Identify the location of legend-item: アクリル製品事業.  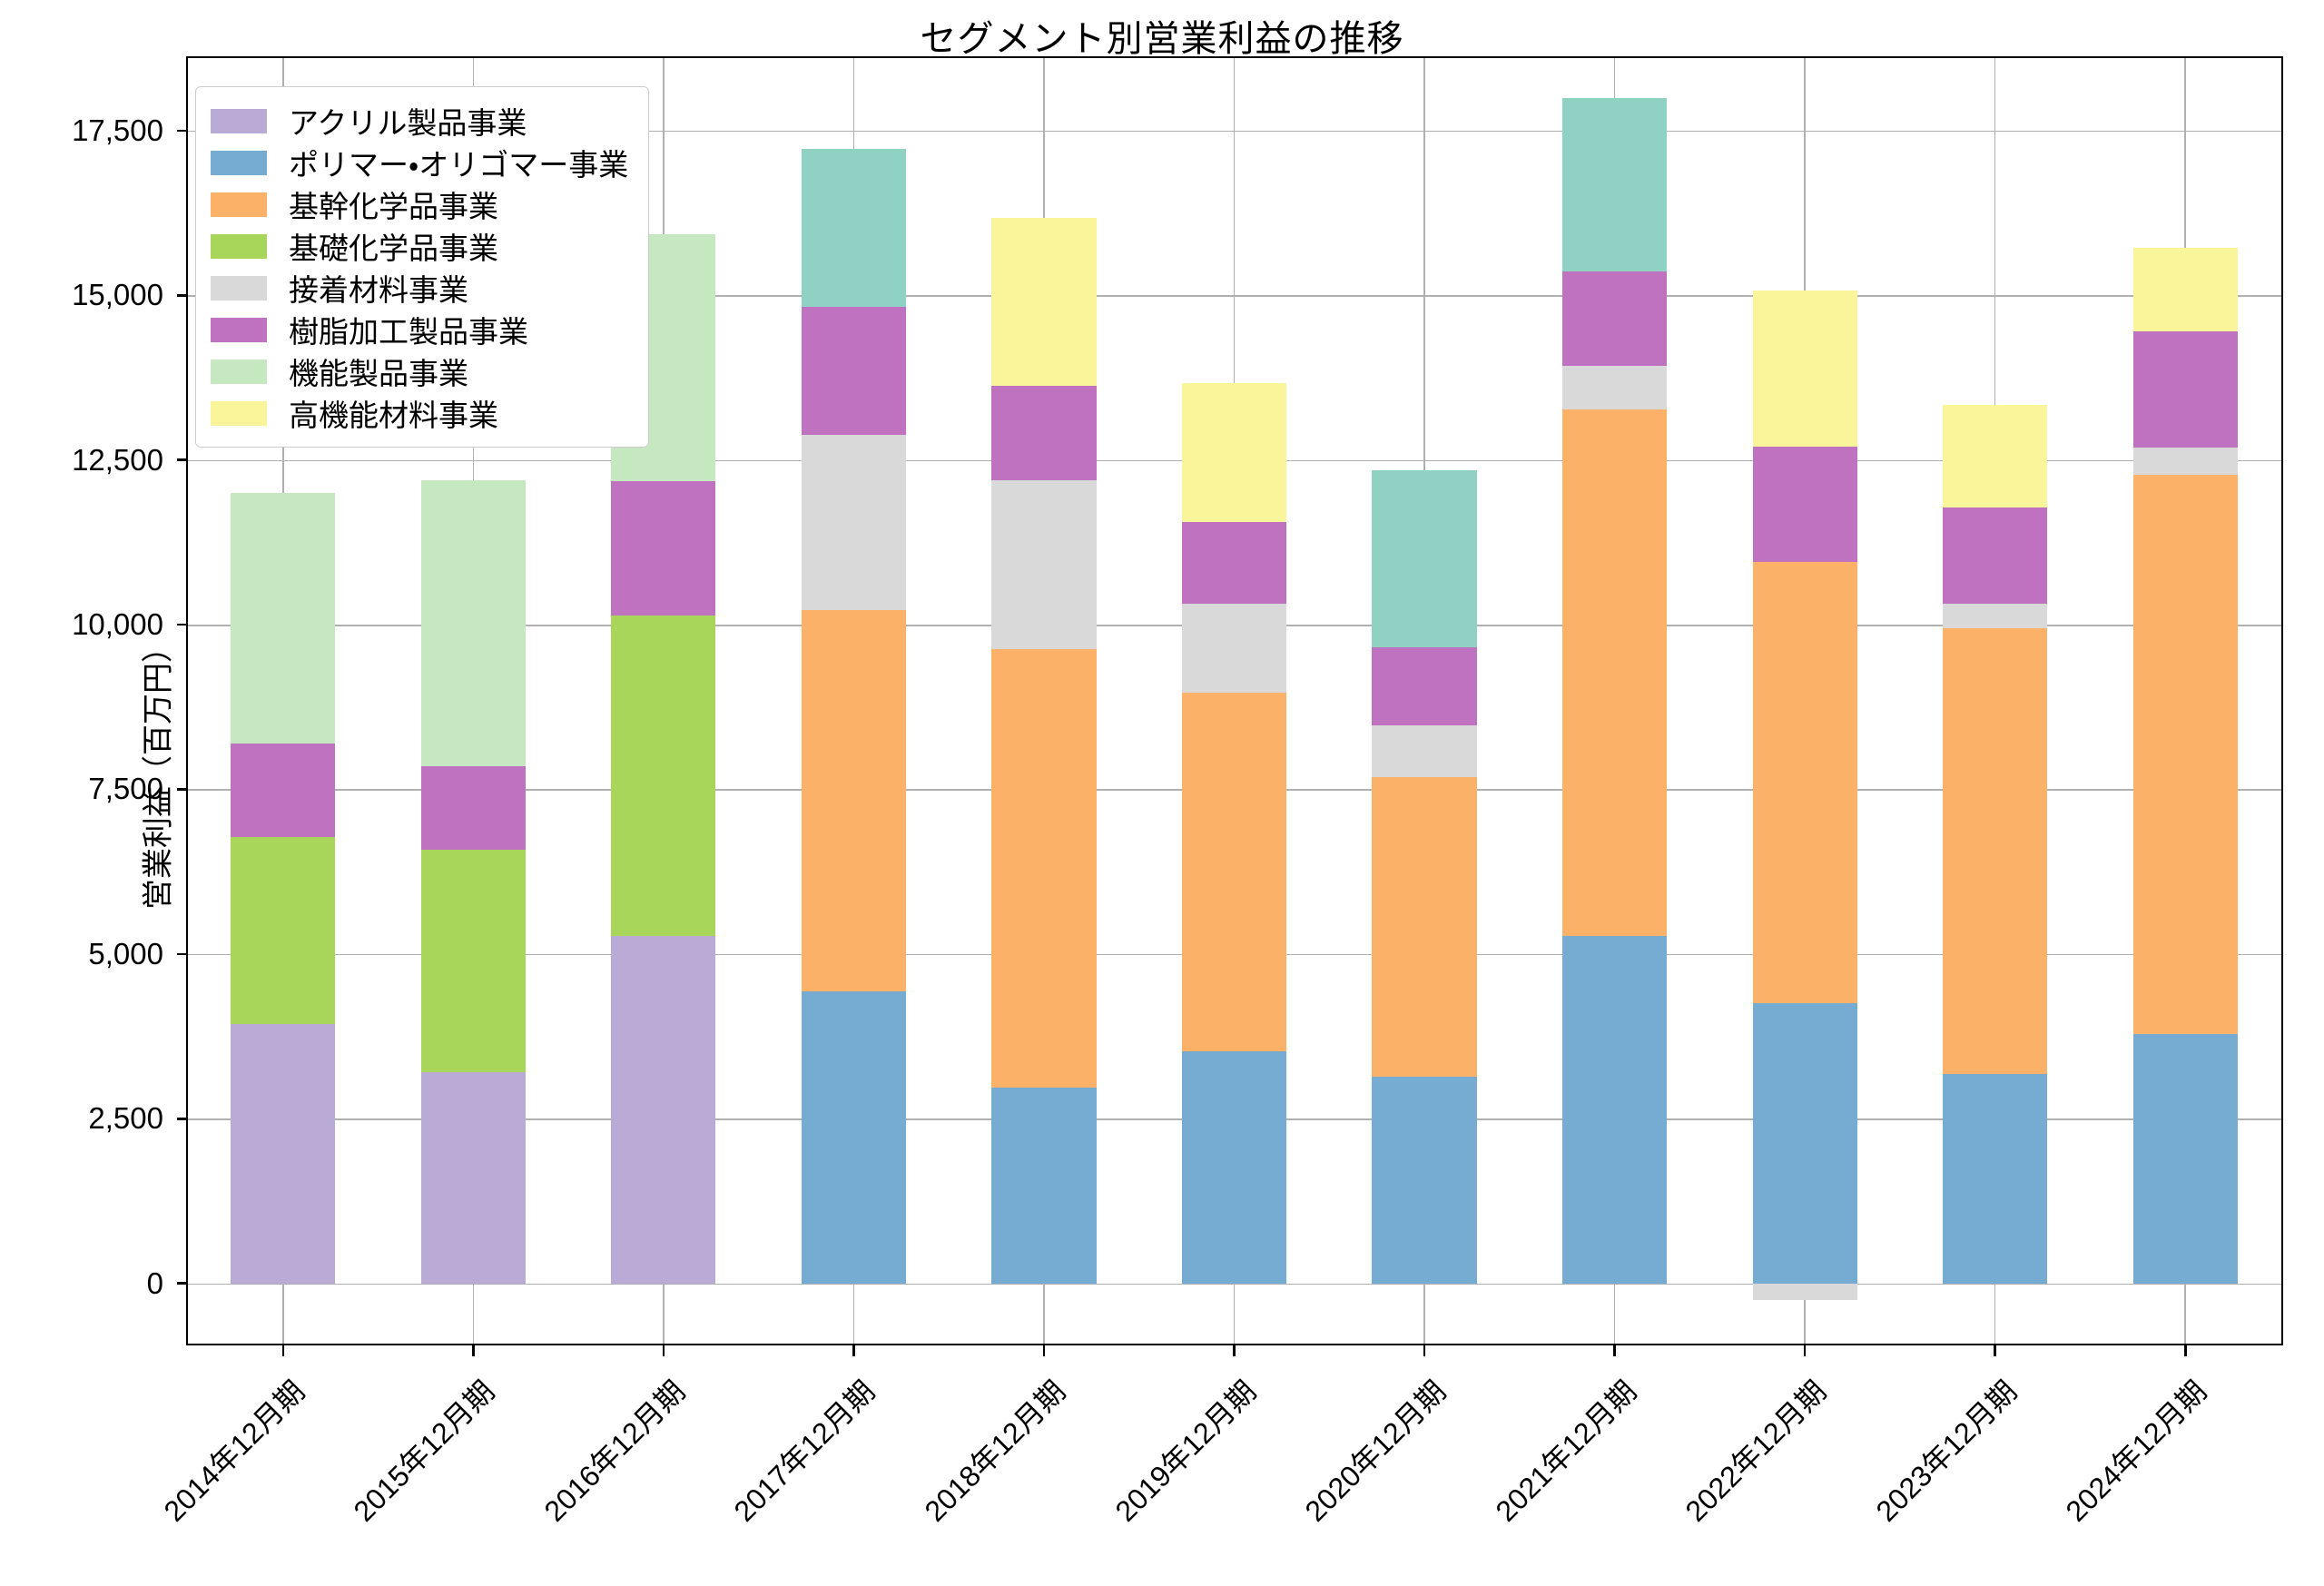
(419, 121).